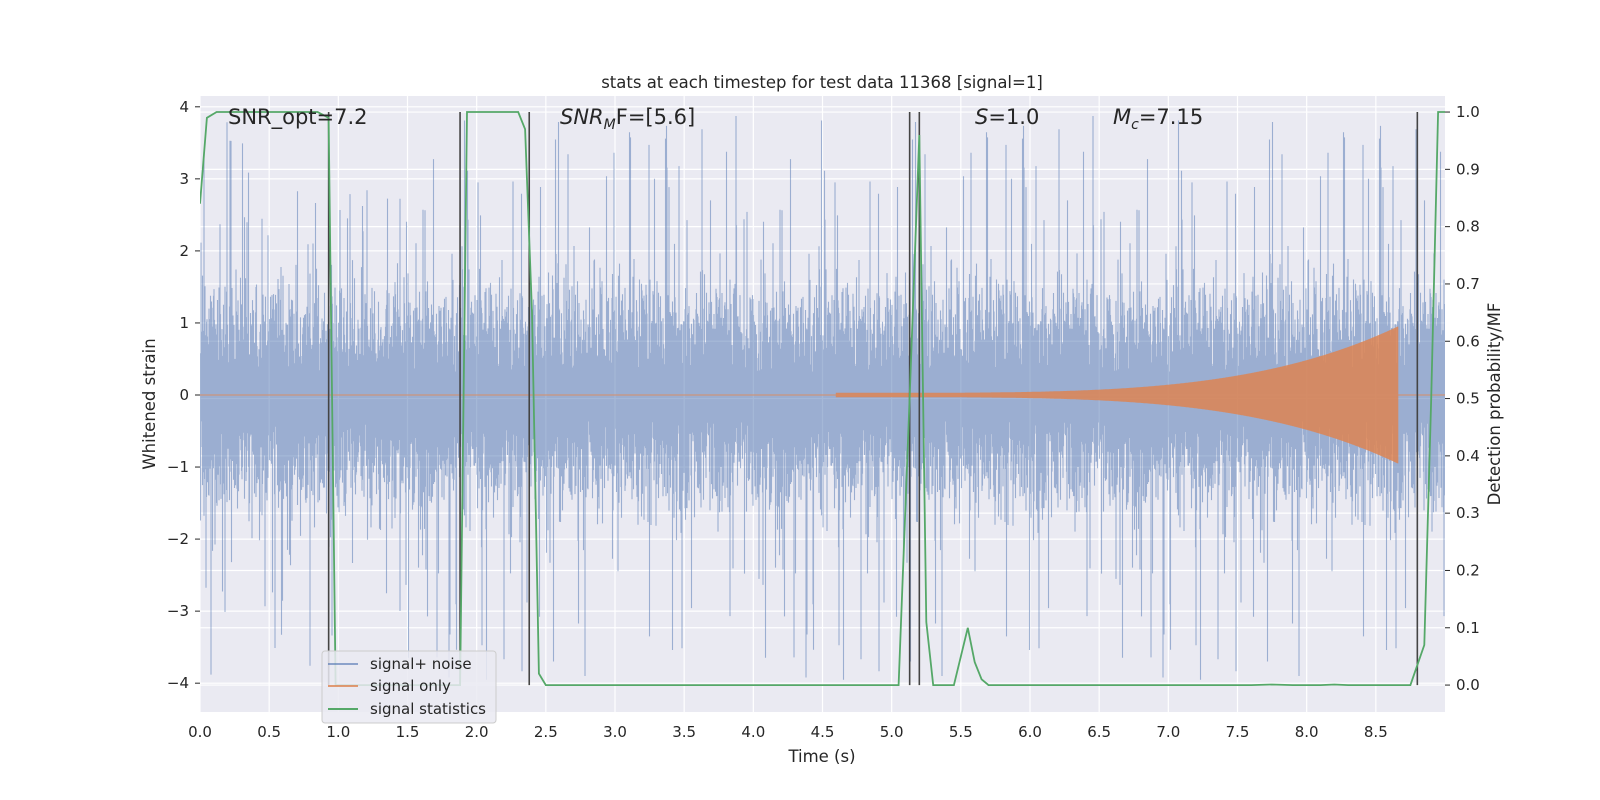 This screenshot has width=1600, height=800. Describe the element at coordinates (1168, 732) in the screenshot. I see `x-tick-label: 7.0` at that location.